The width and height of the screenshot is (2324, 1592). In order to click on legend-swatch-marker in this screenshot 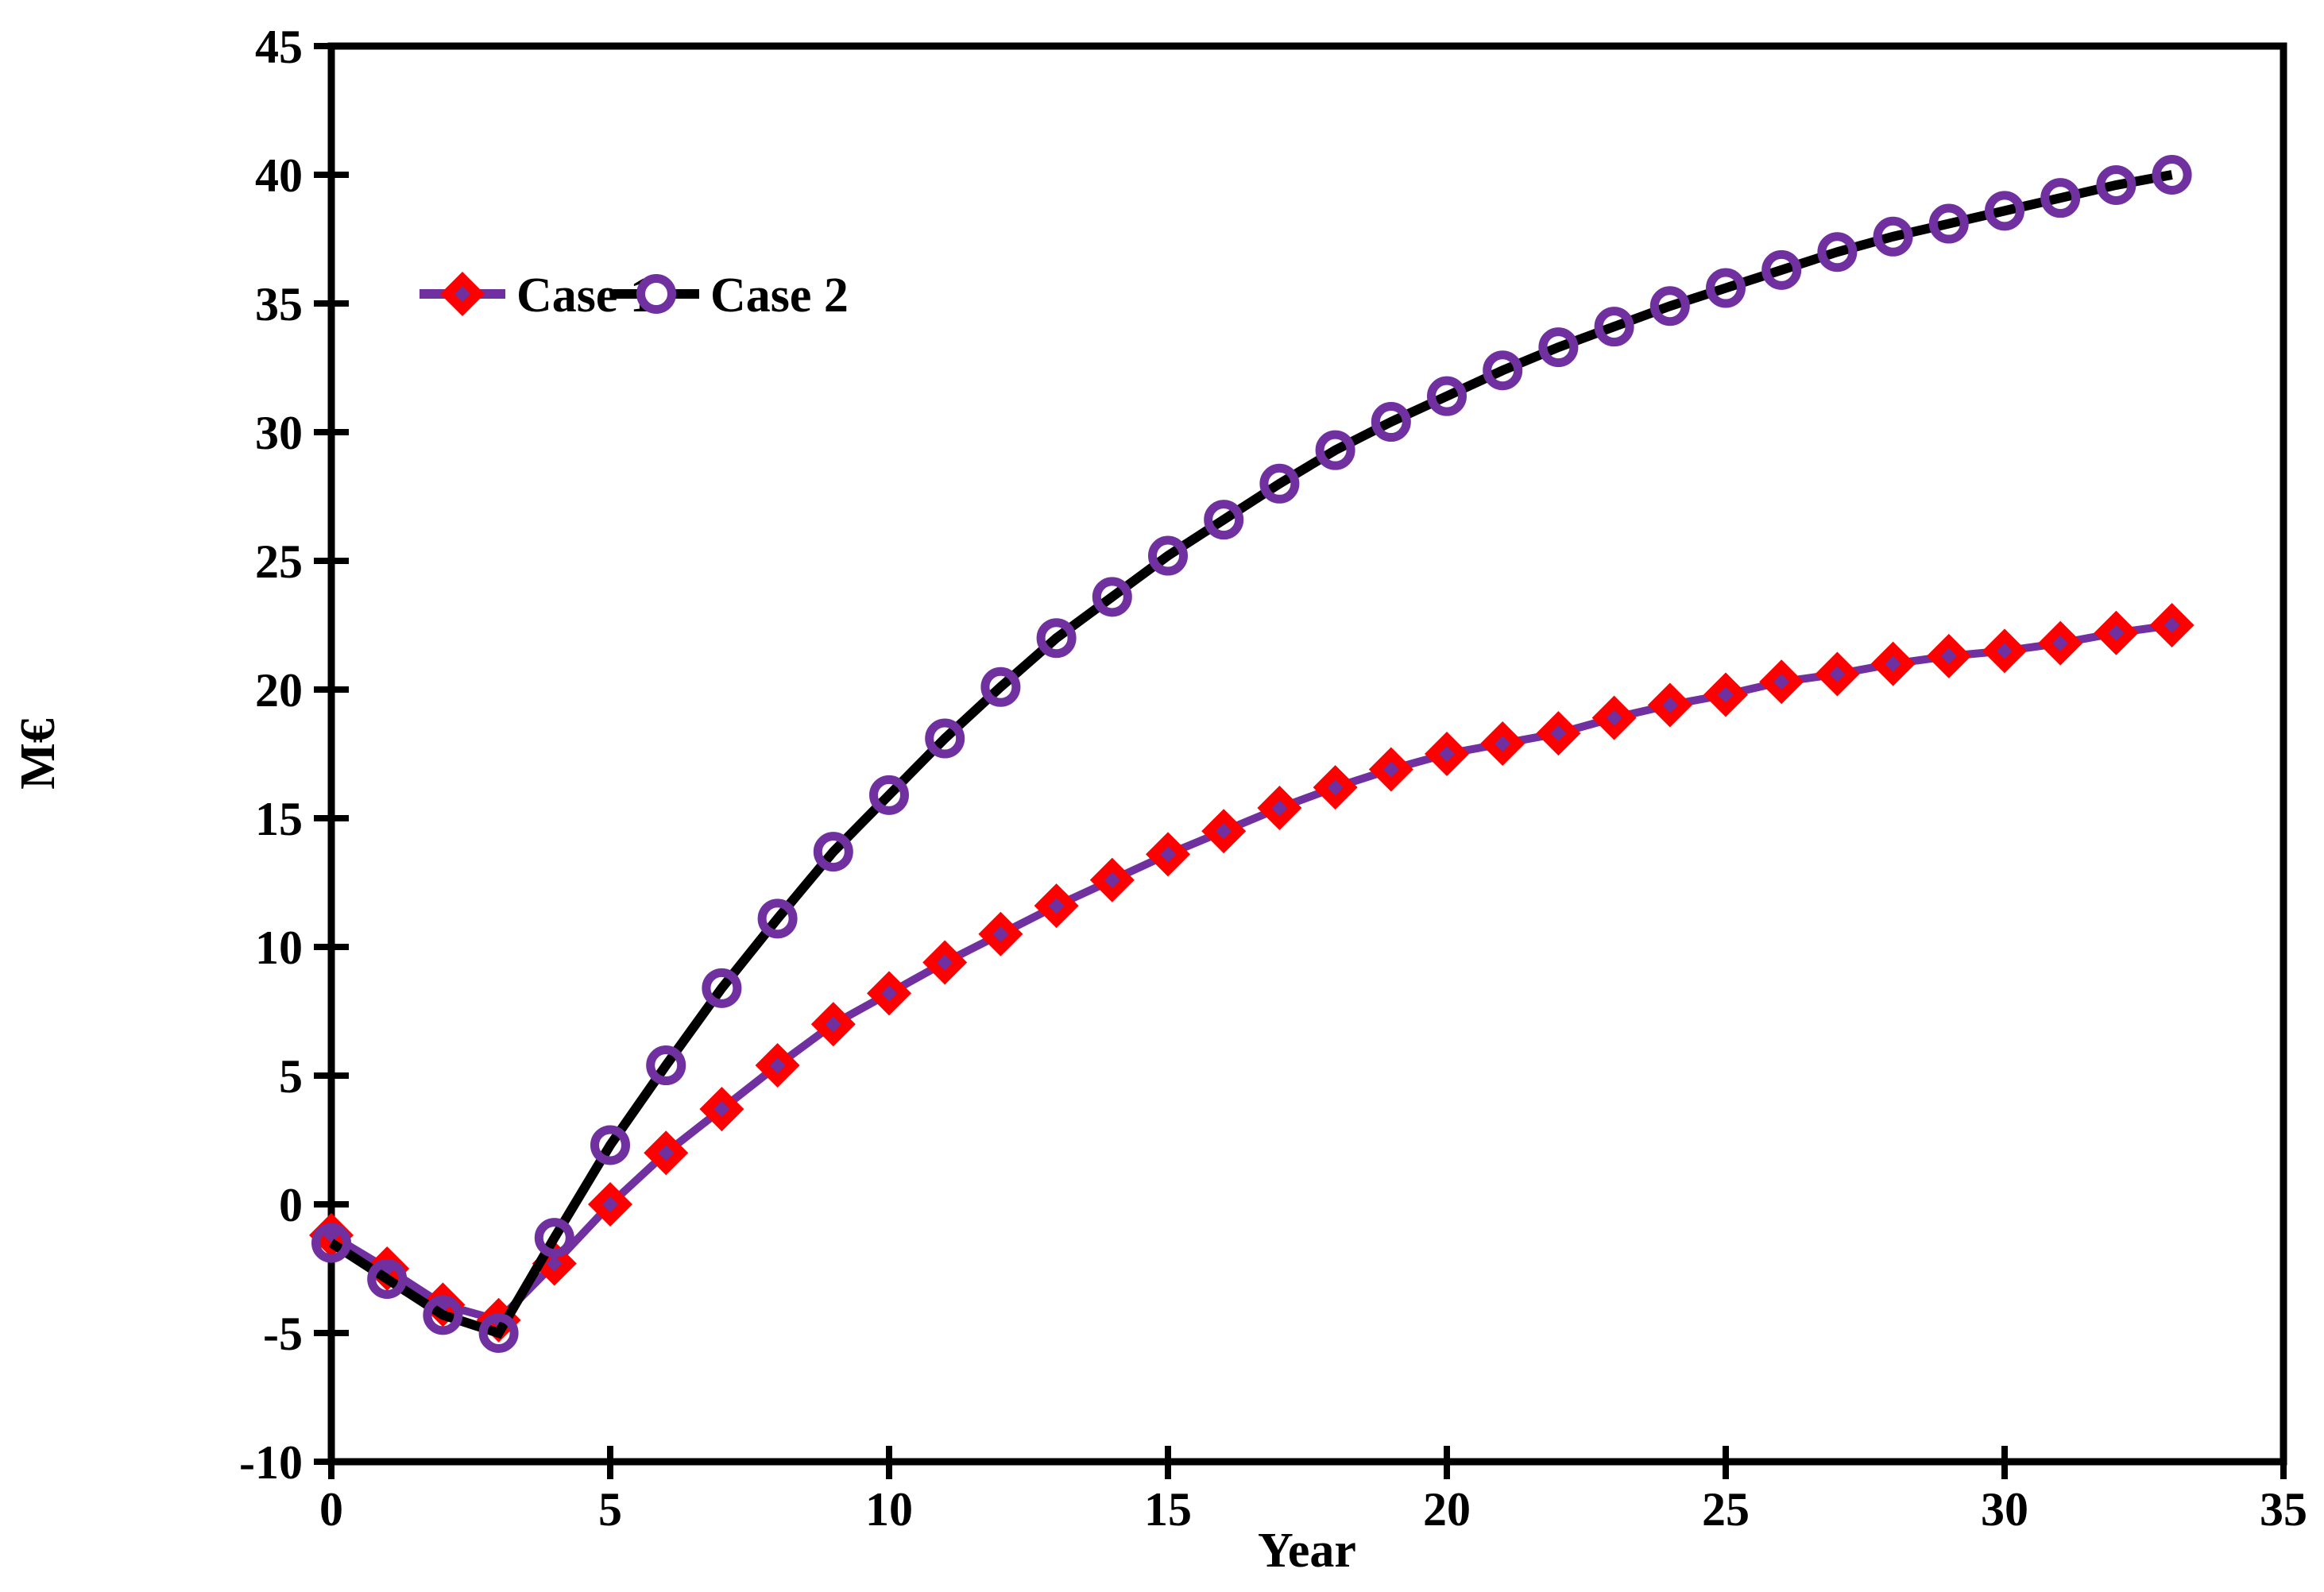, I will do `click(656, 294)`.